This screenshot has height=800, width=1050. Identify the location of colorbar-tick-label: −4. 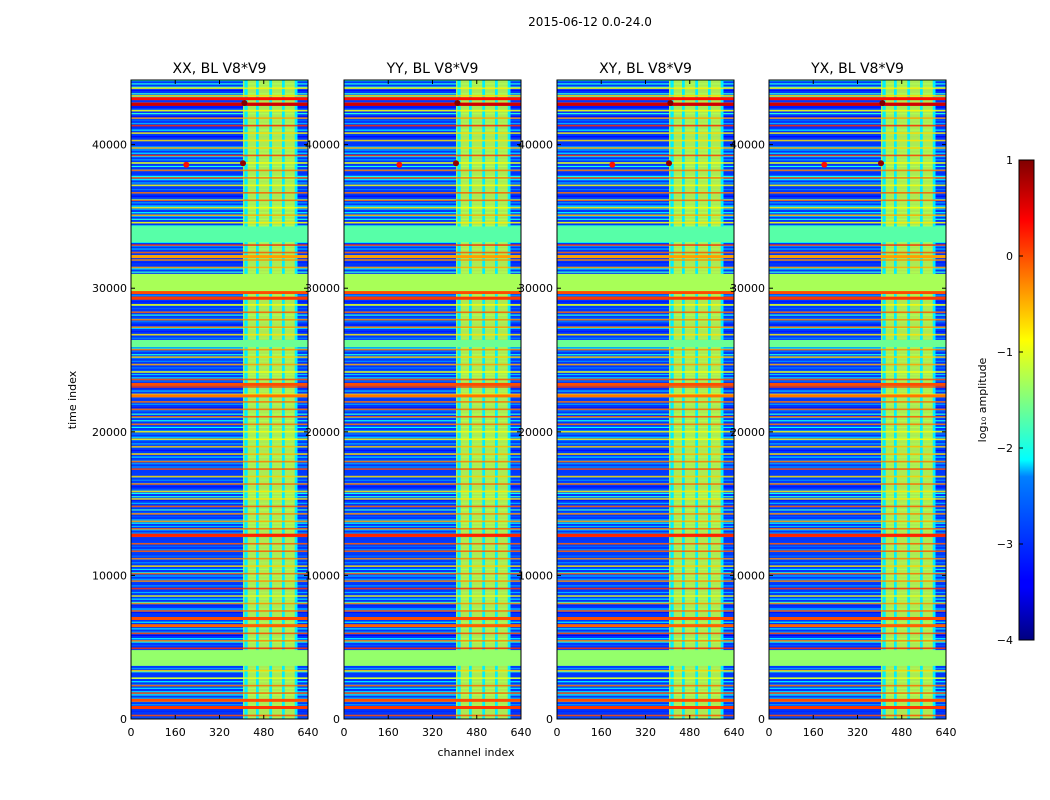
(1005, 640).